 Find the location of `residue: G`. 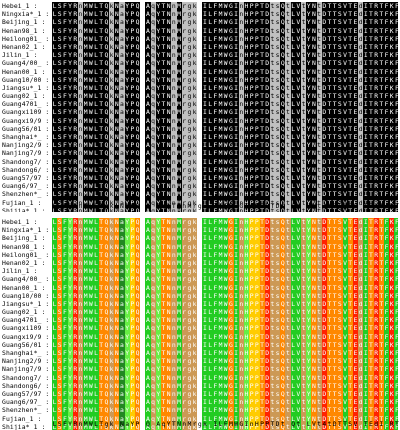

residue: G is located at coordinates (231, 96).